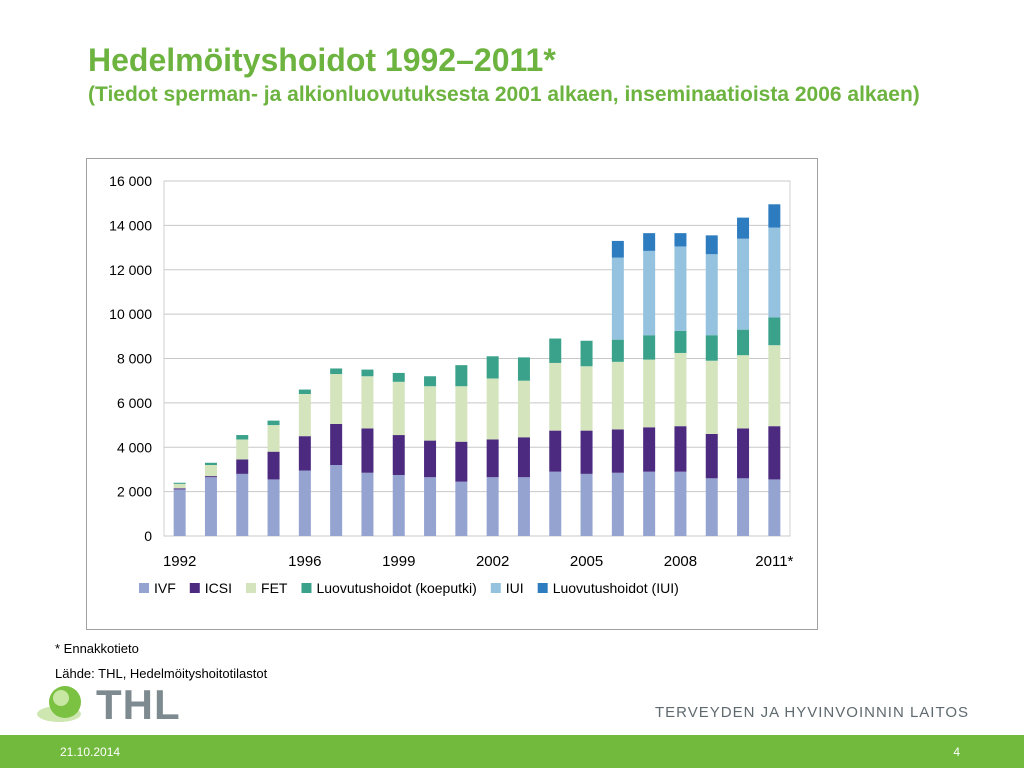  What do you see at coordinates (812, 712) in the screenshot?
I see `organization-name: TERVEYDEN JA HYVINVOINNIN LAITOS` at bounding box center [812, 712].